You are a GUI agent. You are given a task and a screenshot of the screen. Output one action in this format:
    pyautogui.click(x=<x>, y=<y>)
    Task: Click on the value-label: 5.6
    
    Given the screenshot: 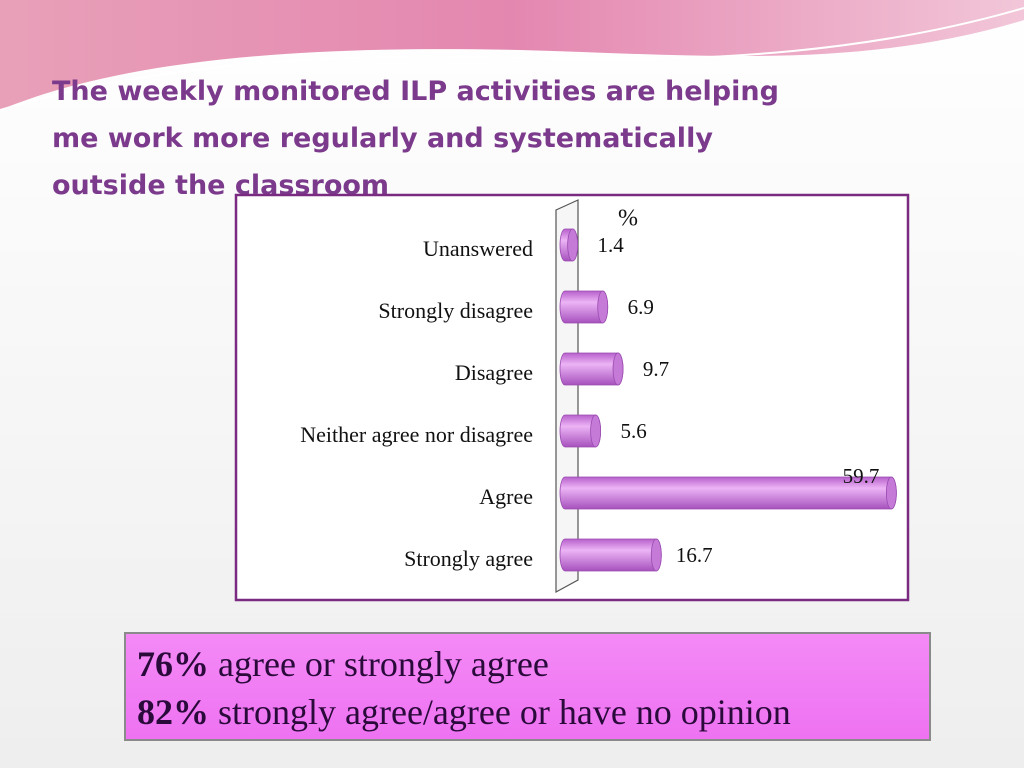 What is the action you would take?
    pyautogui.click(x=633, y=431)
    